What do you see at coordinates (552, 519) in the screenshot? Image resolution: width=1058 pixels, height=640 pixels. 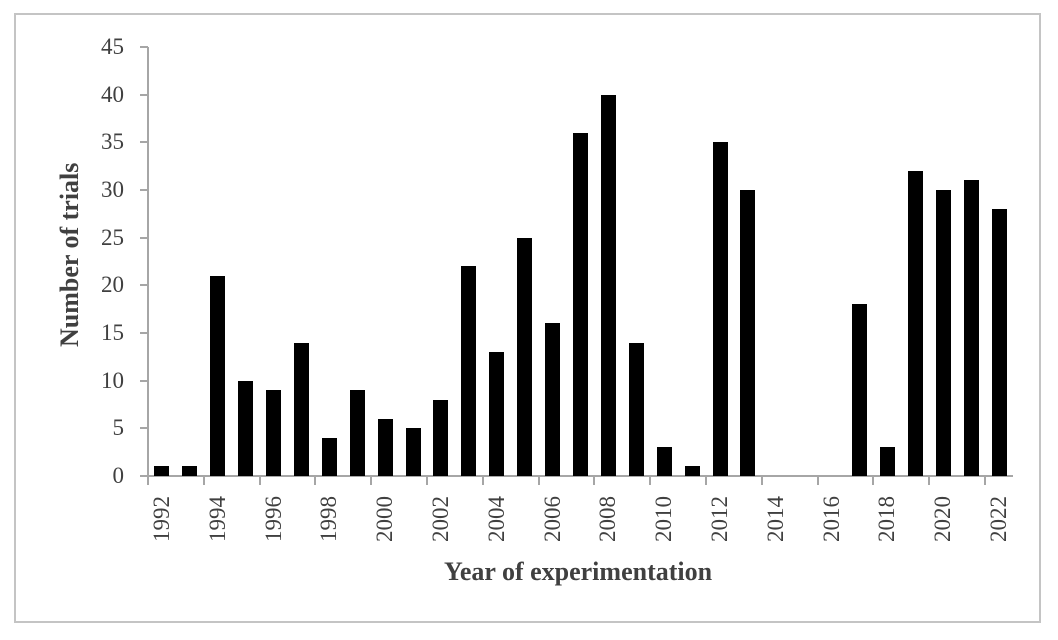 I see `x-tick-label: 2006` at bounding box center [552, 519].